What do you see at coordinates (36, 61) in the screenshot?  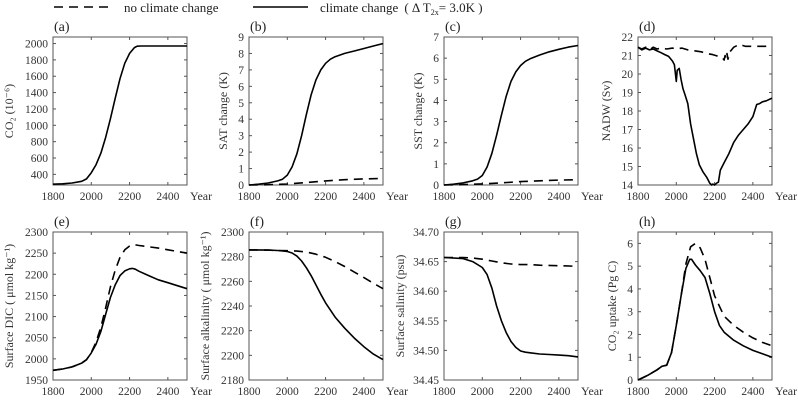 I see `y-tick-label: 1800` at bounding box center [36, 61].